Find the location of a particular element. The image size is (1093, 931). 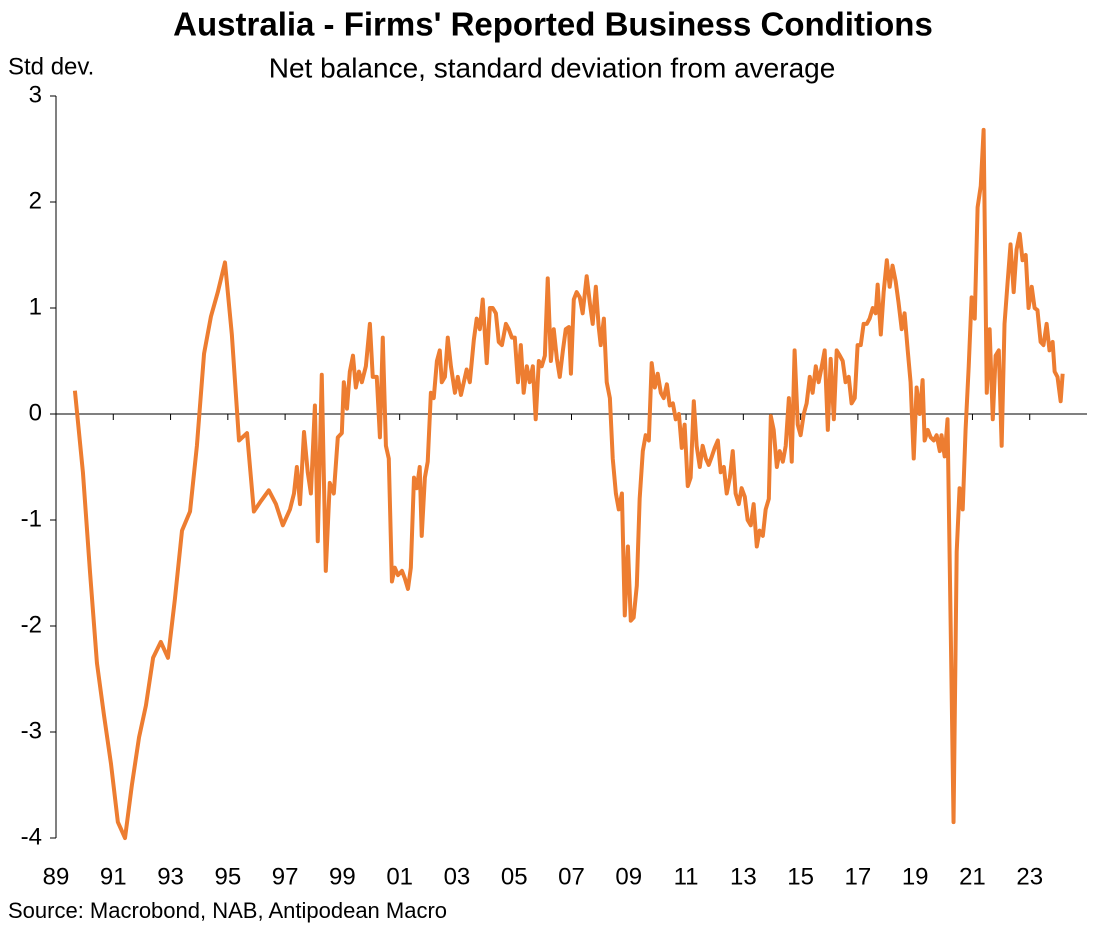

x-tick-label: 07 is located at coordinates (571, 876).